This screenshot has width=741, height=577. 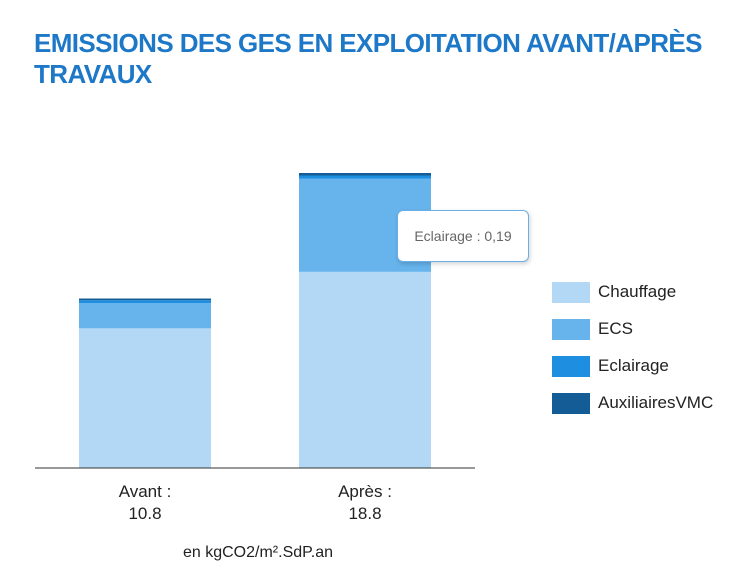 I want to click on legend-label: ECS, so click(x=615, y=328).